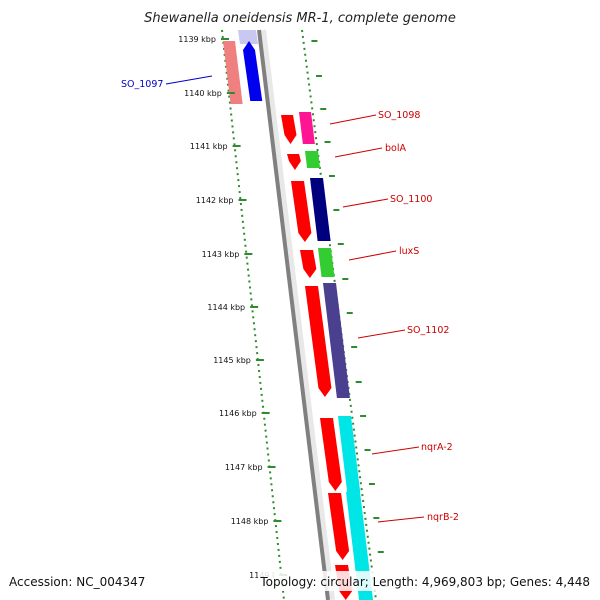 The image size is (600, 600). What do you see at coordinates (244, 467) in the screenshot?
I see `kbp-tick-label: 1147 kbp` at bounding box center [244, 467].